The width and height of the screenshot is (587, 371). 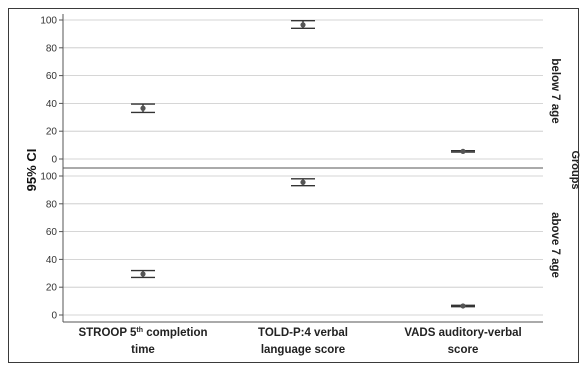 What do you see at coordinates (142, 333) in the screenshot?
I see `x-category-label: STROOP 5th completion` at bounding box center [142, 333].